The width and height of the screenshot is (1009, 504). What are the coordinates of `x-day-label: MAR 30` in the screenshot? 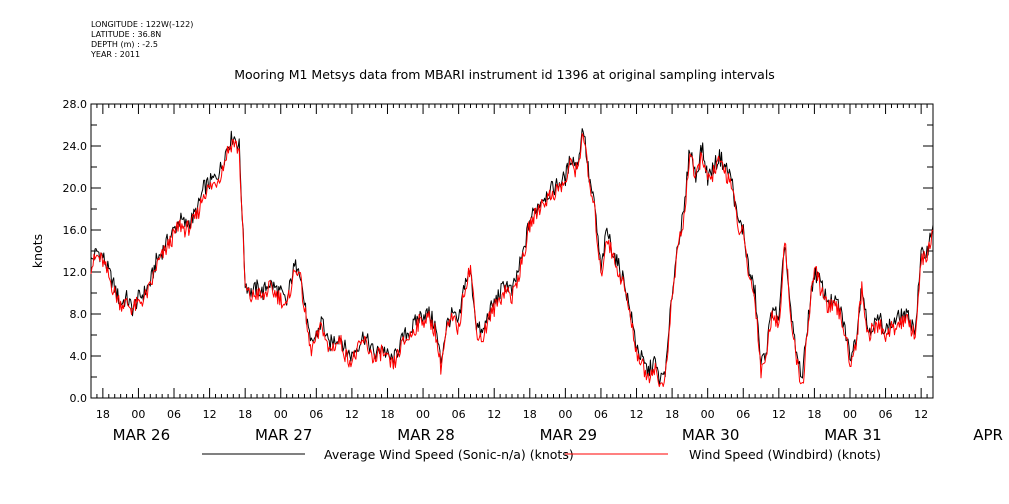 It's located at (710, 435).